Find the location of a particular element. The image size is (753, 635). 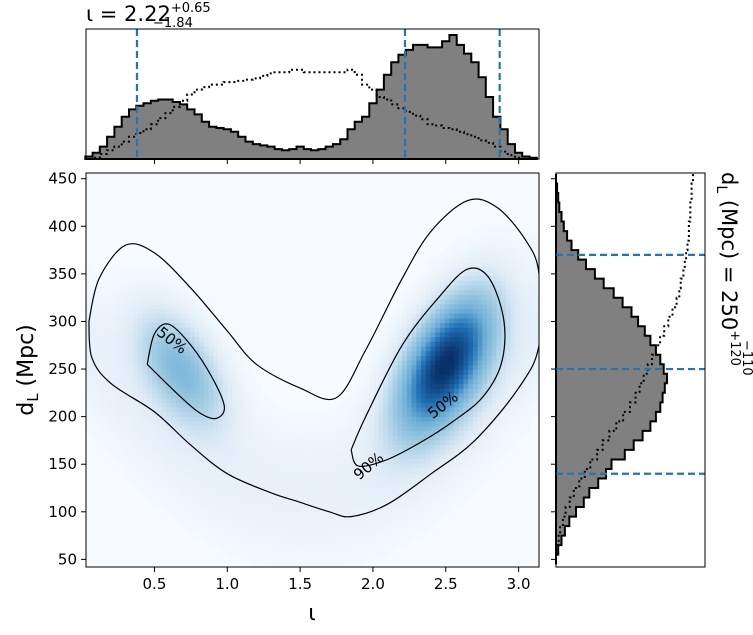

y-tick-label: 200 is located at coordinates (62, 417).